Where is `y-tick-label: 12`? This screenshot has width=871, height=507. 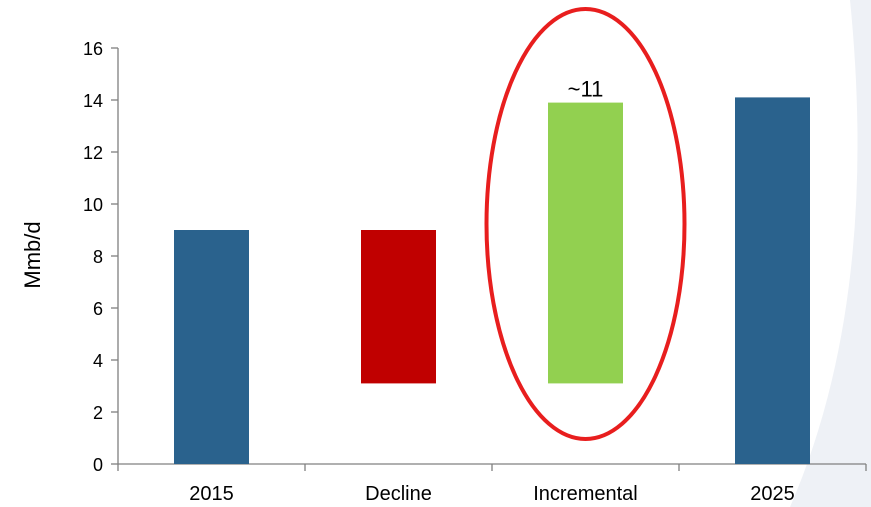
y-tick-label: 12 is located at coordinates (93, 153).